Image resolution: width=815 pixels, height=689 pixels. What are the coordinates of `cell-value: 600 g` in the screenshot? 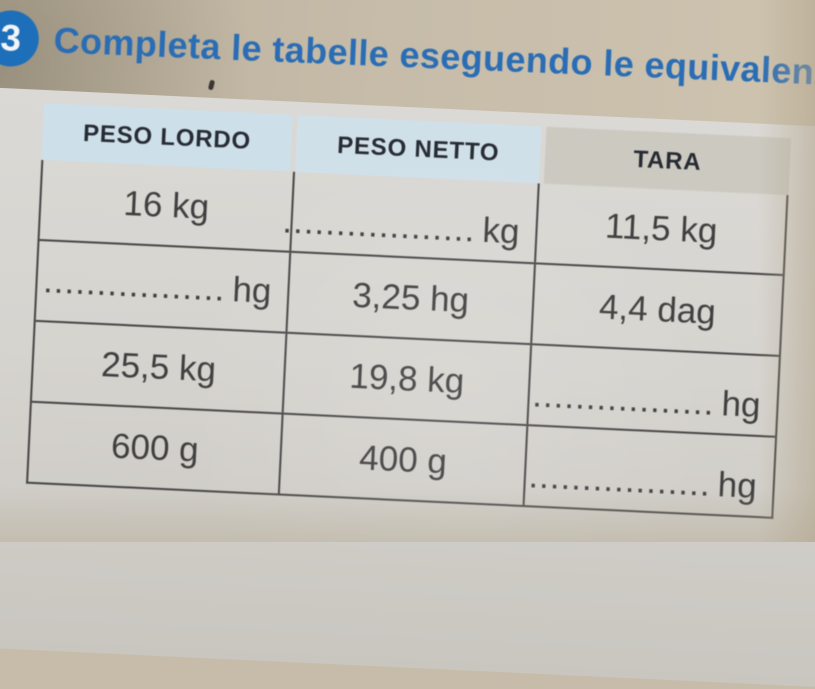 It's located at (155, 448).